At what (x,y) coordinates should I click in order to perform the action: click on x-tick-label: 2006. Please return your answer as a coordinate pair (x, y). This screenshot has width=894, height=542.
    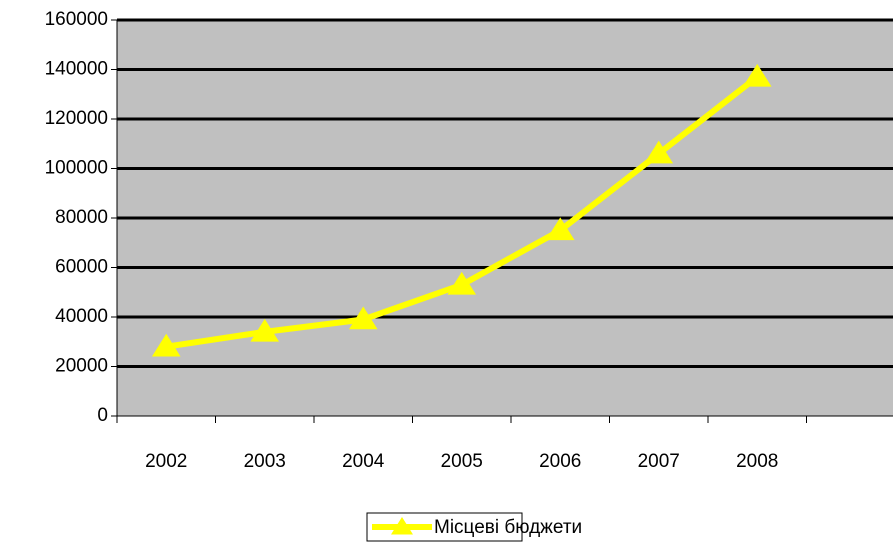
    Looking at the image, I should click on (560, 461).